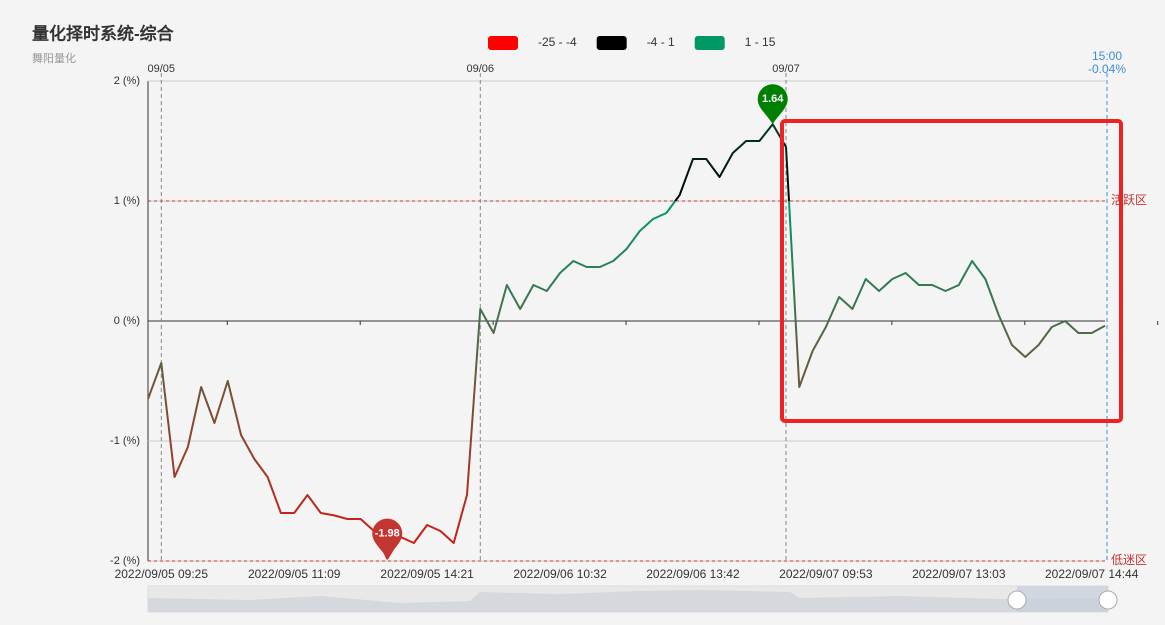  Describe the element at coordinates (693, 574) in the screenshot. I see `x-tick-label: 2022/09/06 13:42` at that location.